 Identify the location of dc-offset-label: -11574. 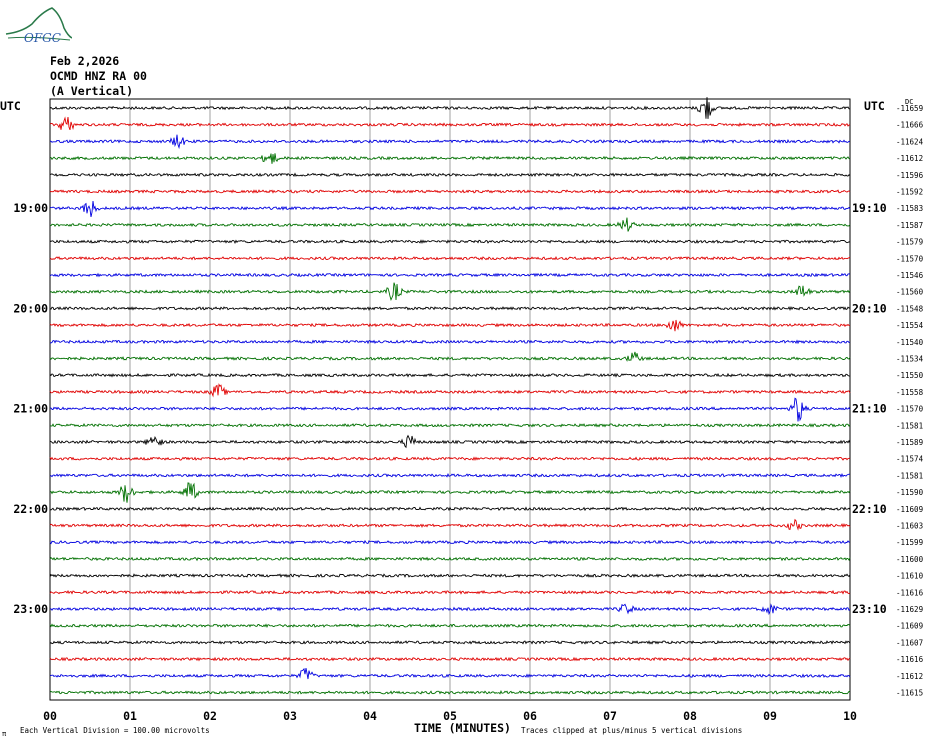
(910, 459).